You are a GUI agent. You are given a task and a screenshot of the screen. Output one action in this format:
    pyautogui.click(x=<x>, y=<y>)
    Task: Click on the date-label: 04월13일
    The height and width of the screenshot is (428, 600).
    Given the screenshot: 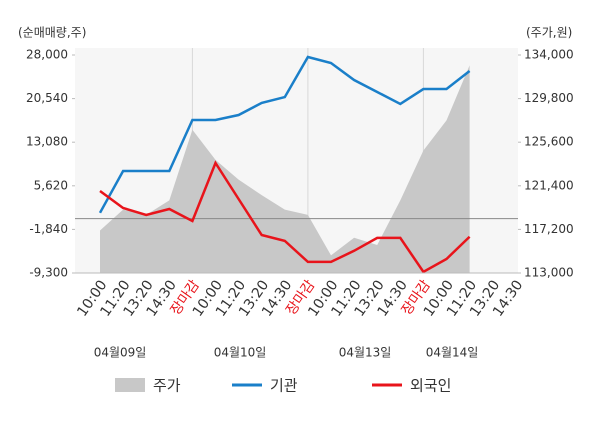 What is the action you would take?
    pyautogui.click(x=365, y=353)
    